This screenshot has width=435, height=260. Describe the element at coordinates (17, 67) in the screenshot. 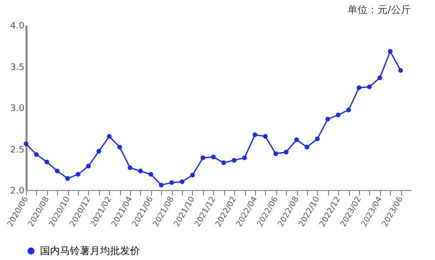

I see `y-tick-label: 3.5` at that location.